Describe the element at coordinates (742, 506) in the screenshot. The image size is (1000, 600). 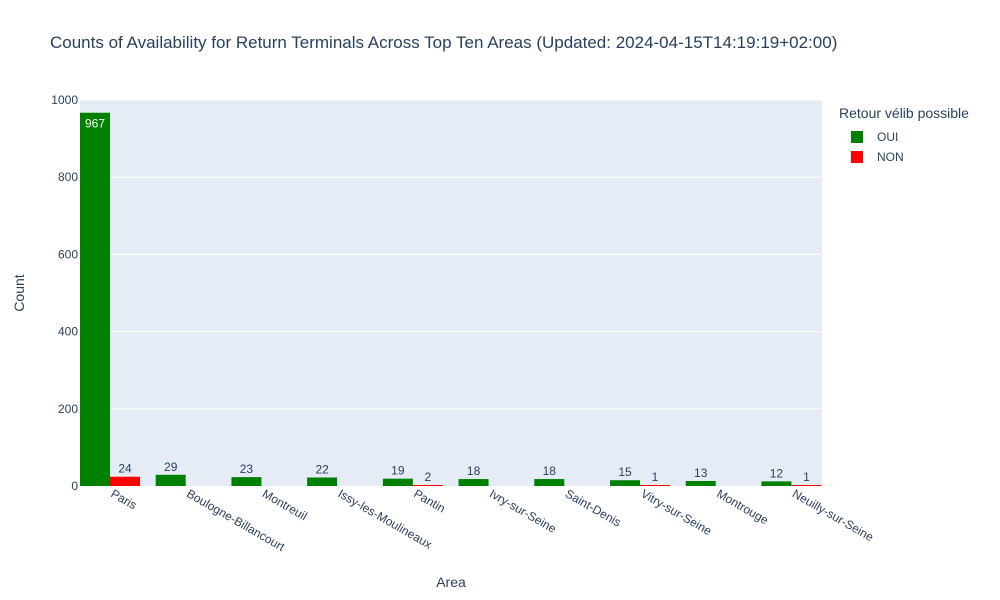
I see `x-tick-label: Montrouge` at that location.